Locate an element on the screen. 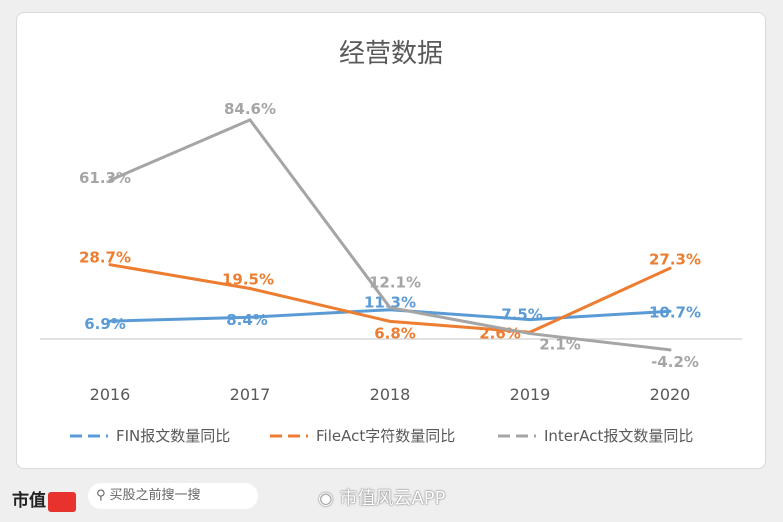 Image resolution: width=783 pixels, height=522 pixels. brand-logo-mark is located at coordinates (62, 501).